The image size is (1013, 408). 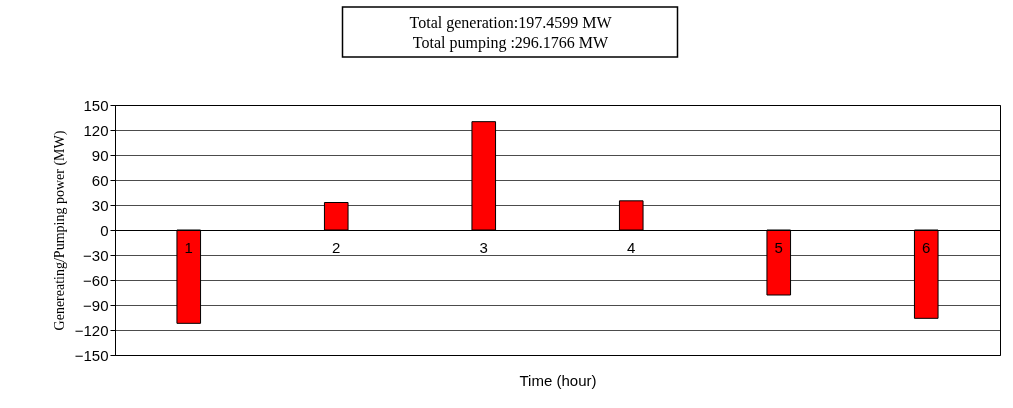 What do you see at coordinates (91, 355) in the screenshot?
I see `y-tick-label: −150` at bounding box center [91, 355].